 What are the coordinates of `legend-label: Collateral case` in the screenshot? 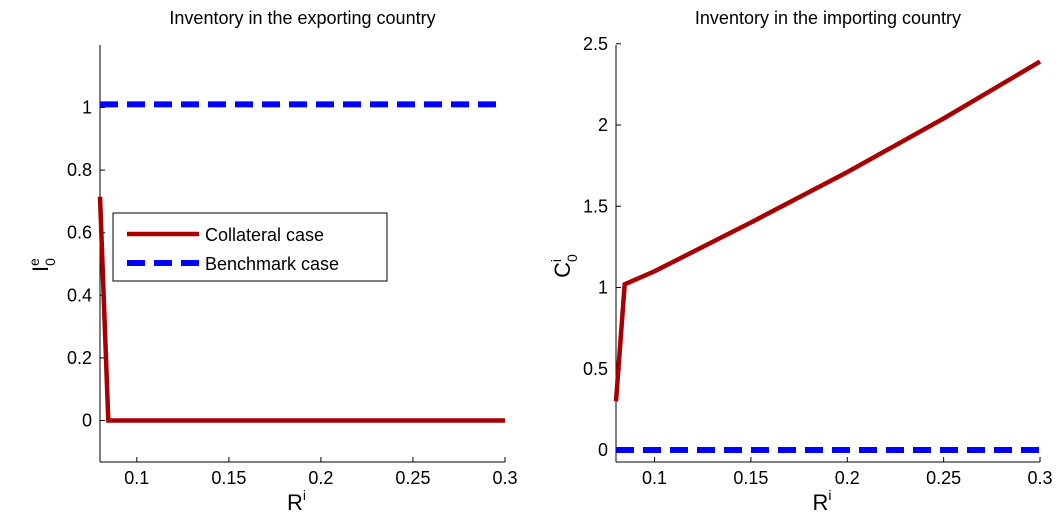 It's located at (264, 235).